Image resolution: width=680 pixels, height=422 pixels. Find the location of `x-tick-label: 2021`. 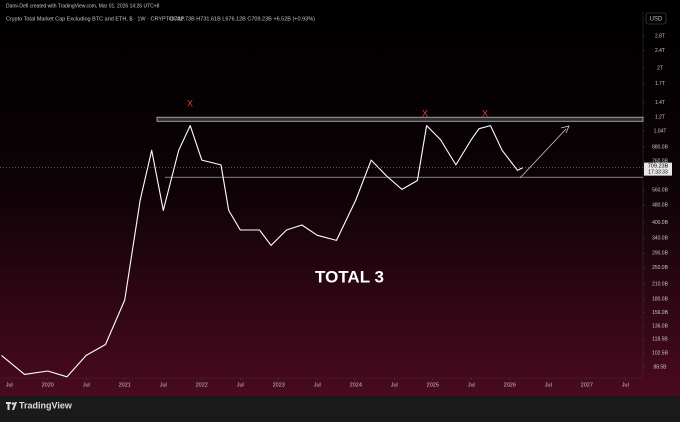

x-tick-label: 2021 is located at coordinates (125, 385).